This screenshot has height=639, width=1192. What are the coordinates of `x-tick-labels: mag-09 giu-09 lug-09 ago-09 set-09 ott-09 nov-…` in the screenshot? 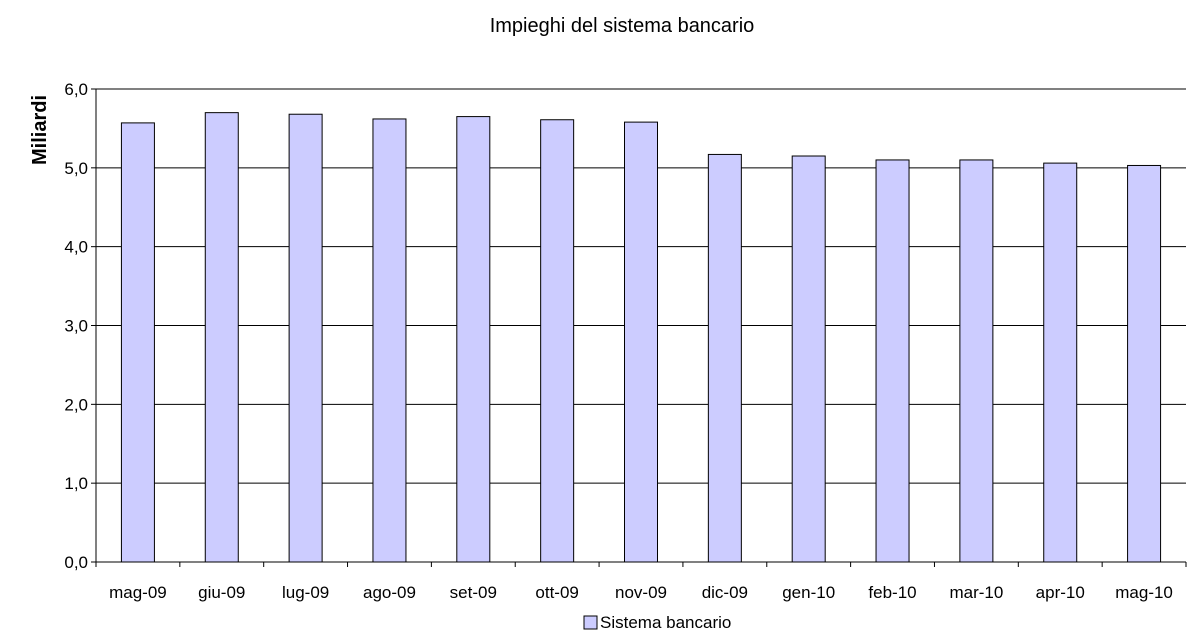 It's located at (641, 582).